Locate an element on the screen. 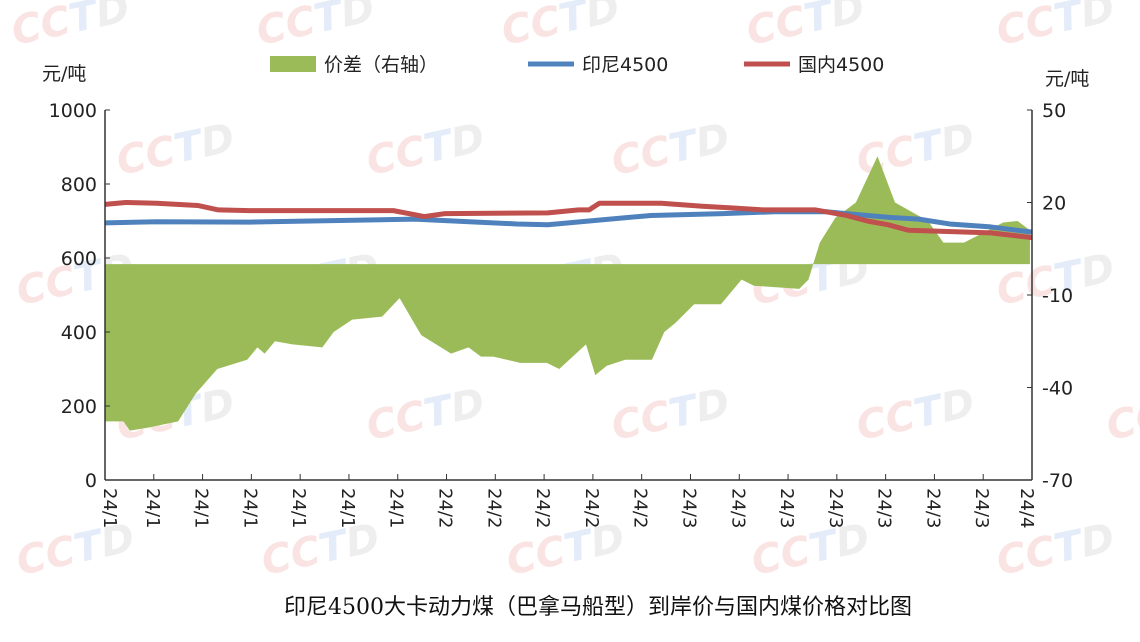 Image resolution: width=1140 pixels, height=642 pixels. chart-title: 印尼4500大卡动力煤（巴拿马船型）到岸价与国内煤价格对比图 is located at coordinates (598, 607).